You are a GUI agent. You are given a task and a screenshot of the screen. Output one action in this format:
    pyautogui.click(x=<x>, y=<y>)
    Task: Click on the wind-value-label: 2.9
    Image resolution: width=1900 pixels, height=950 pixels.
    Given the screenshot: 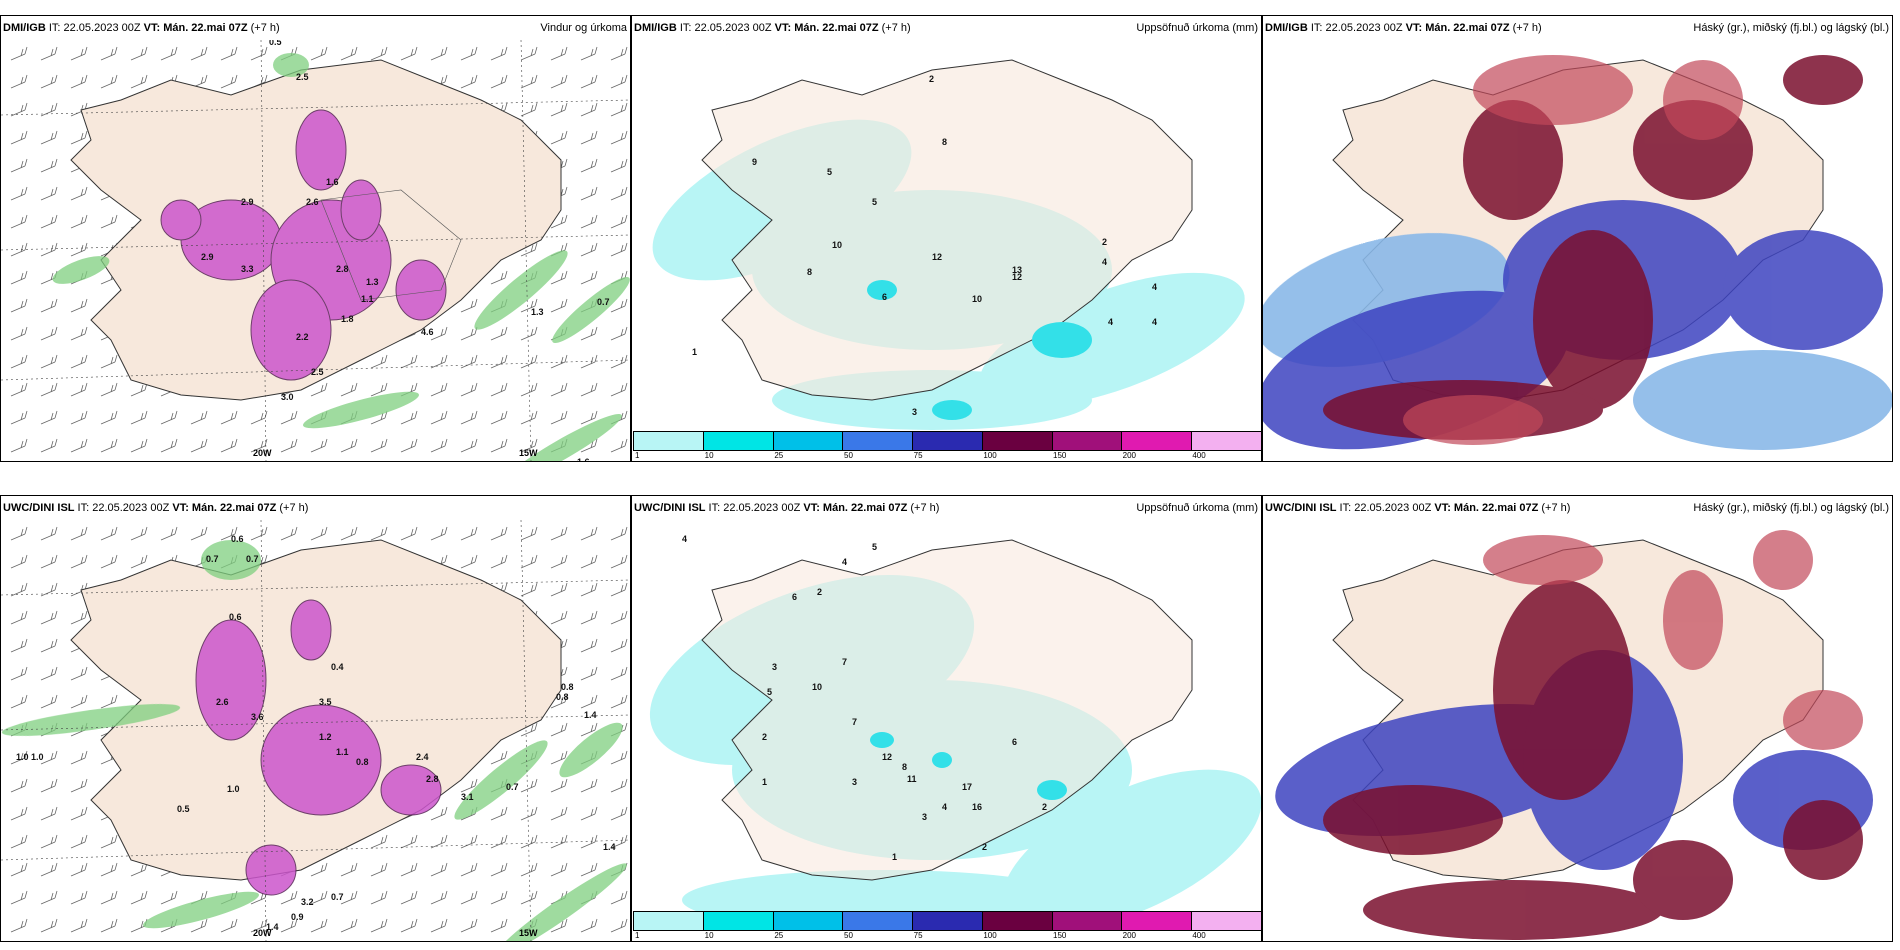 What is the action you would take?
    pyautogui.click(x=247, y=202)
    